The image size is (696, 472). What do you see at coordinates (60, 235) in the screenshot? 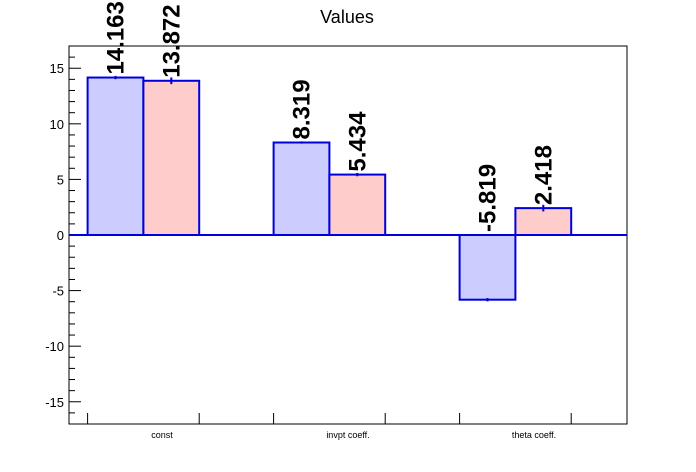
I see `y-tick-label: 0` at bounding box center [60, 235].